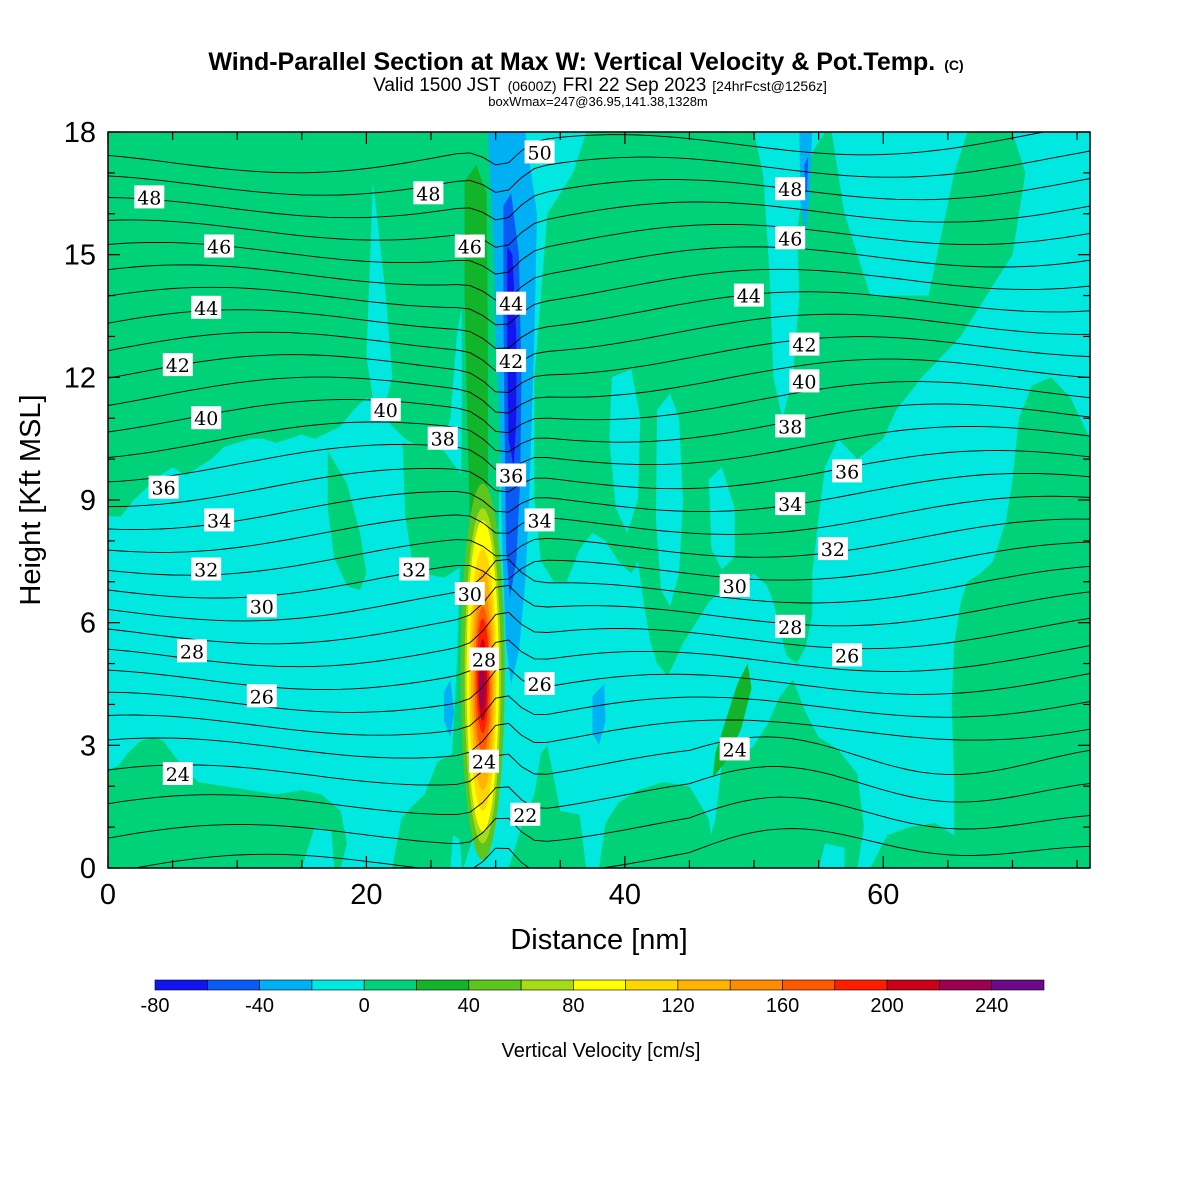 The image size is (1200, 1200). Describe the element at coordinates (598, 101) in the screenshot. I see `box-info: boxWmax=247@36.95,141.38,1328m` at that location.